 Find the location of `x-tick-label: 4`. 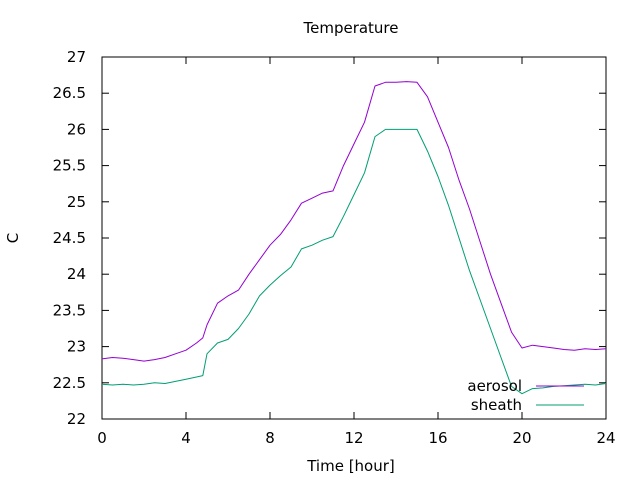

x-tick-label: 4 is located at coordinates (186, 438).